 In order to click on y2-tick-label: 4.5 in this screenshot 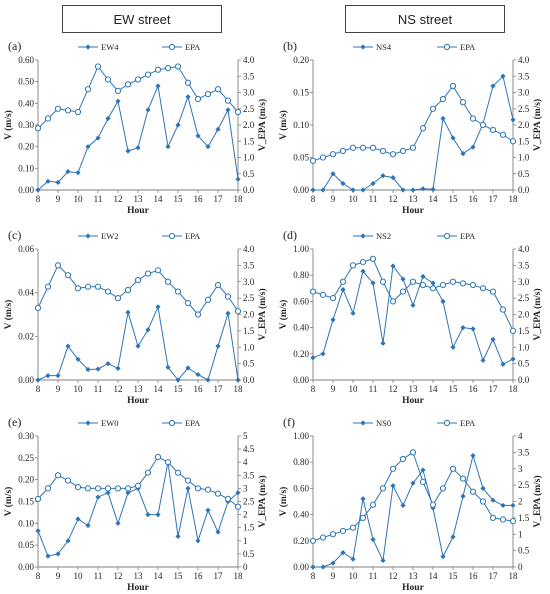, I will do `click(249, 449)`.